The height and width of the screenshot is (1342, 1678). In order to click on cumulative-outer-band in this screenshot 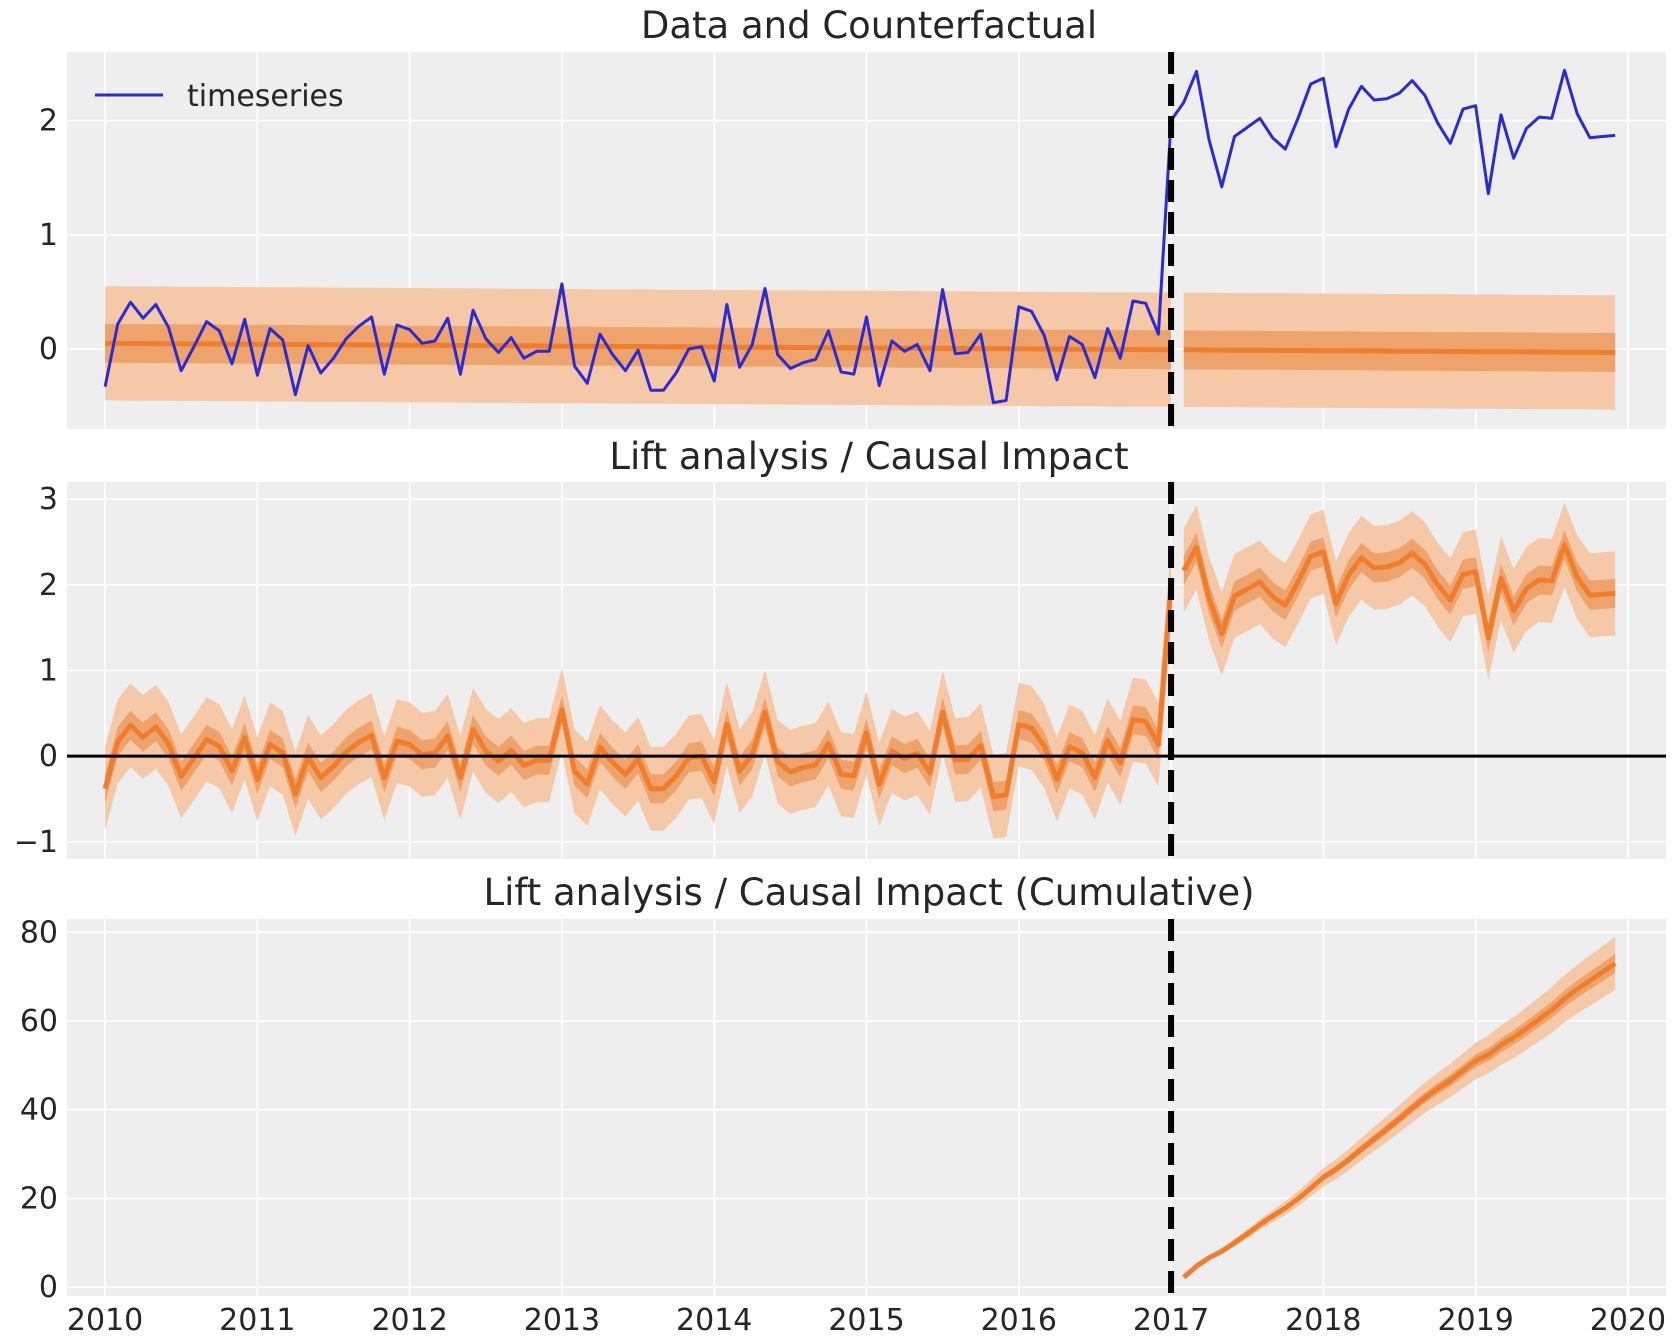, I will do `click(1399, 1107)`.